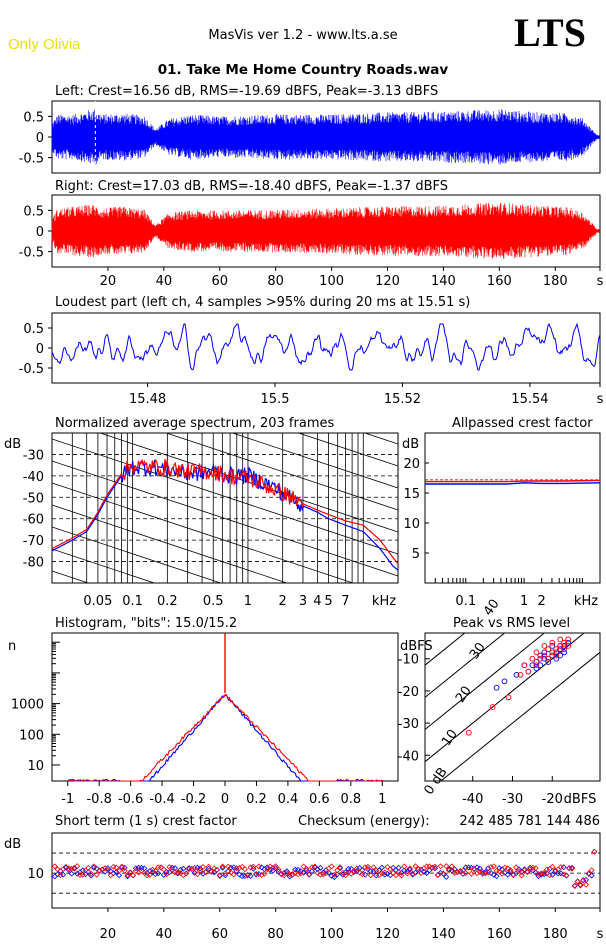  What do you see at coordinates (524, 601) in the screenshot?
I see `allpassed-crest-xtick-label: 1` at bounding box center [524, 601].